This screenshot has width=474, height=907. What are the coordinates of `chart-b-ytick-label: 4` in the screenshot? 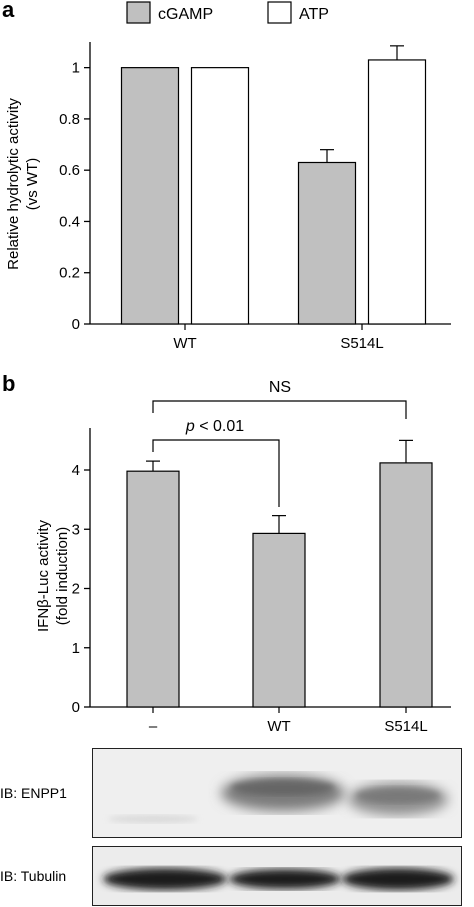 It's located at (76, 470).